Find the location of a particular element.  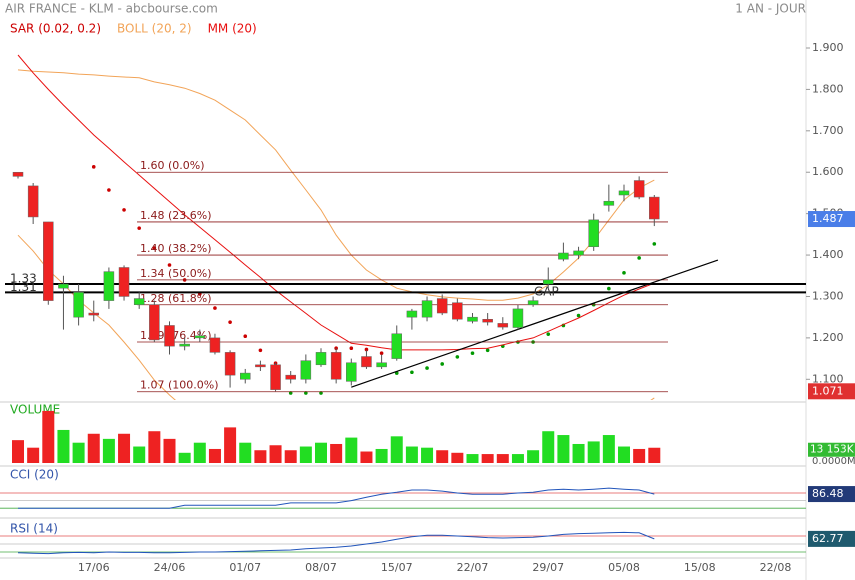

indicator-line is located at coordinates (336, 498).